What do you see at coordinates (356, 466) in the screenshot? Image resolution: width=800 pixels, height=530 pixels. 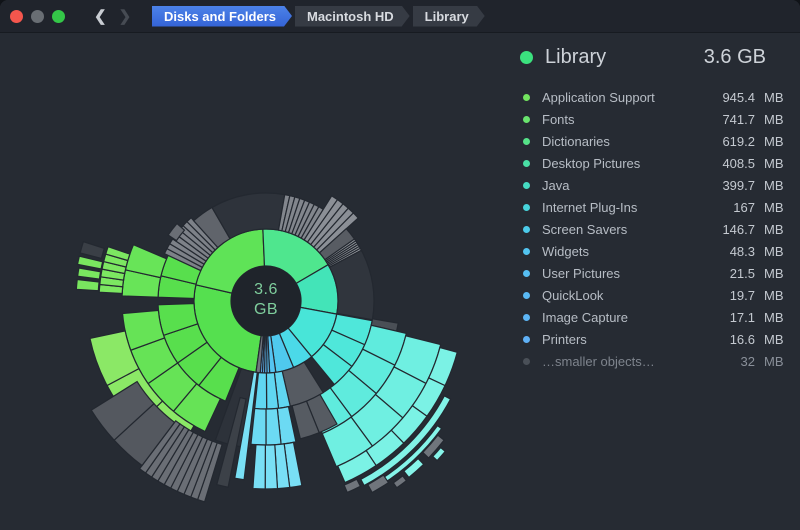 I see `chart-segment-fan-ring5` at bounding box center [356, 466].